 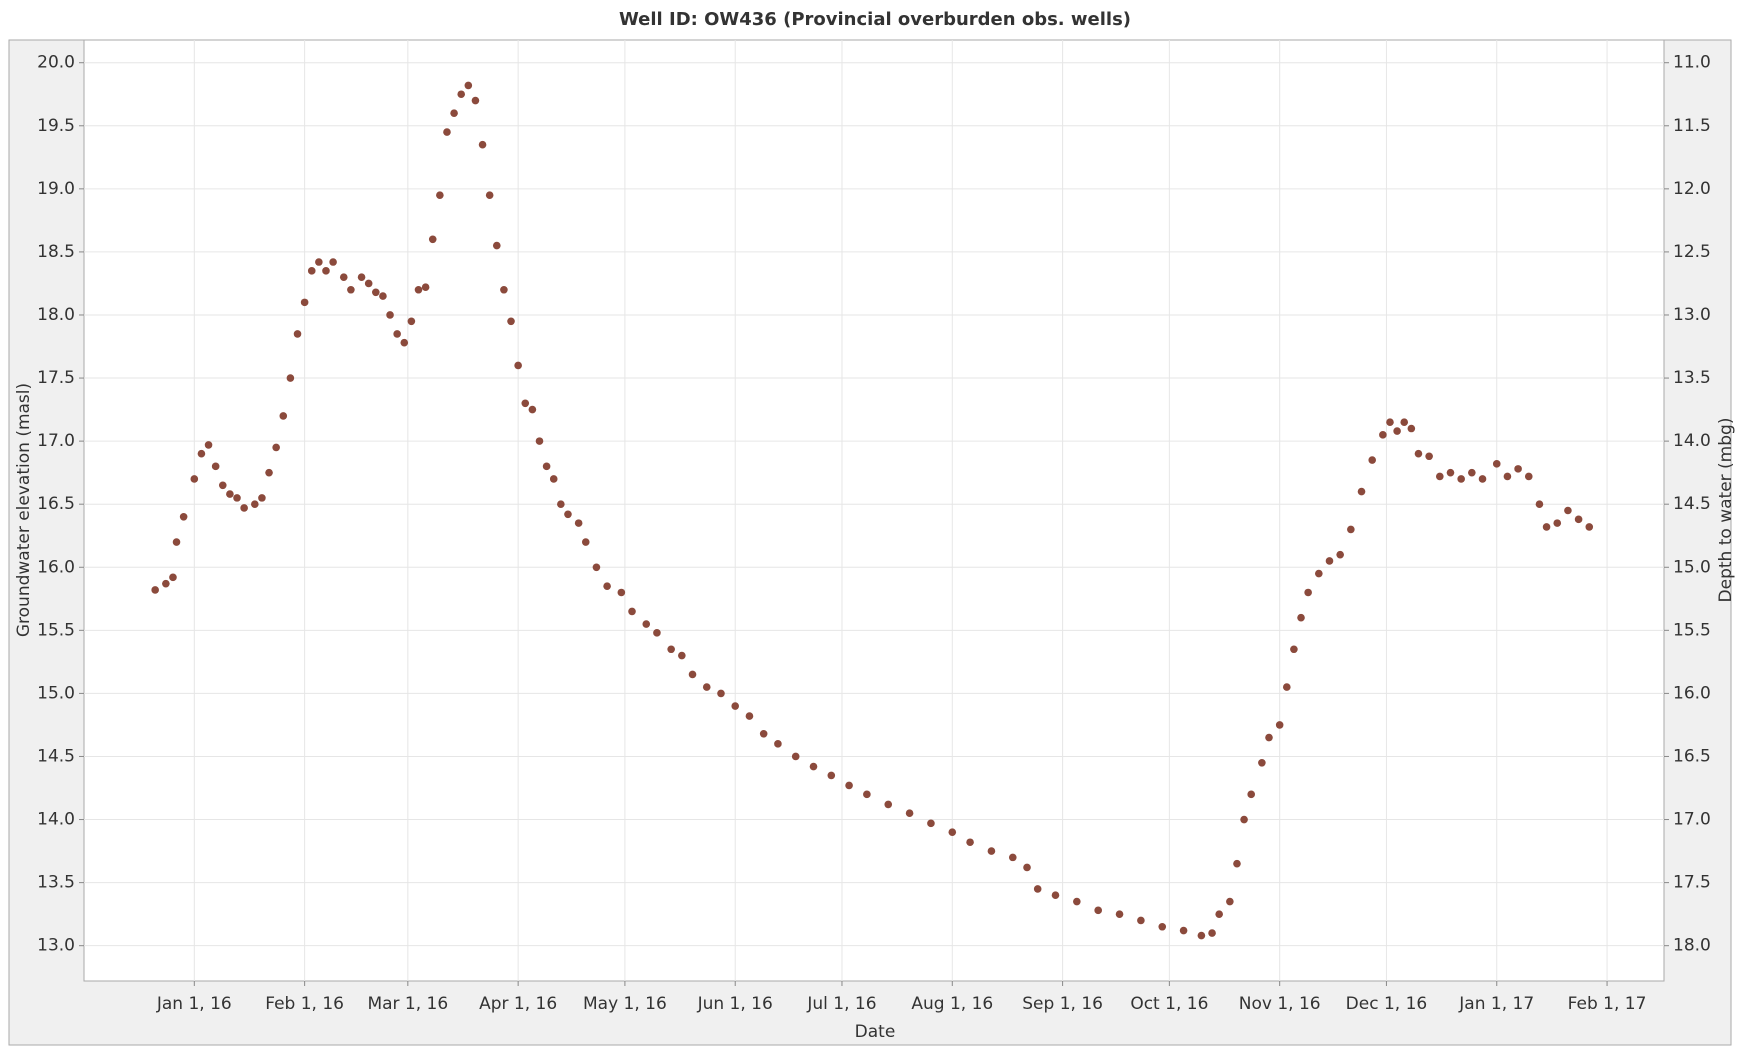 What do you see at coordinates (1692, 946) in the screenshot?
I see `y2-tick-label: 18.0` at bounding box center [1692, 946].